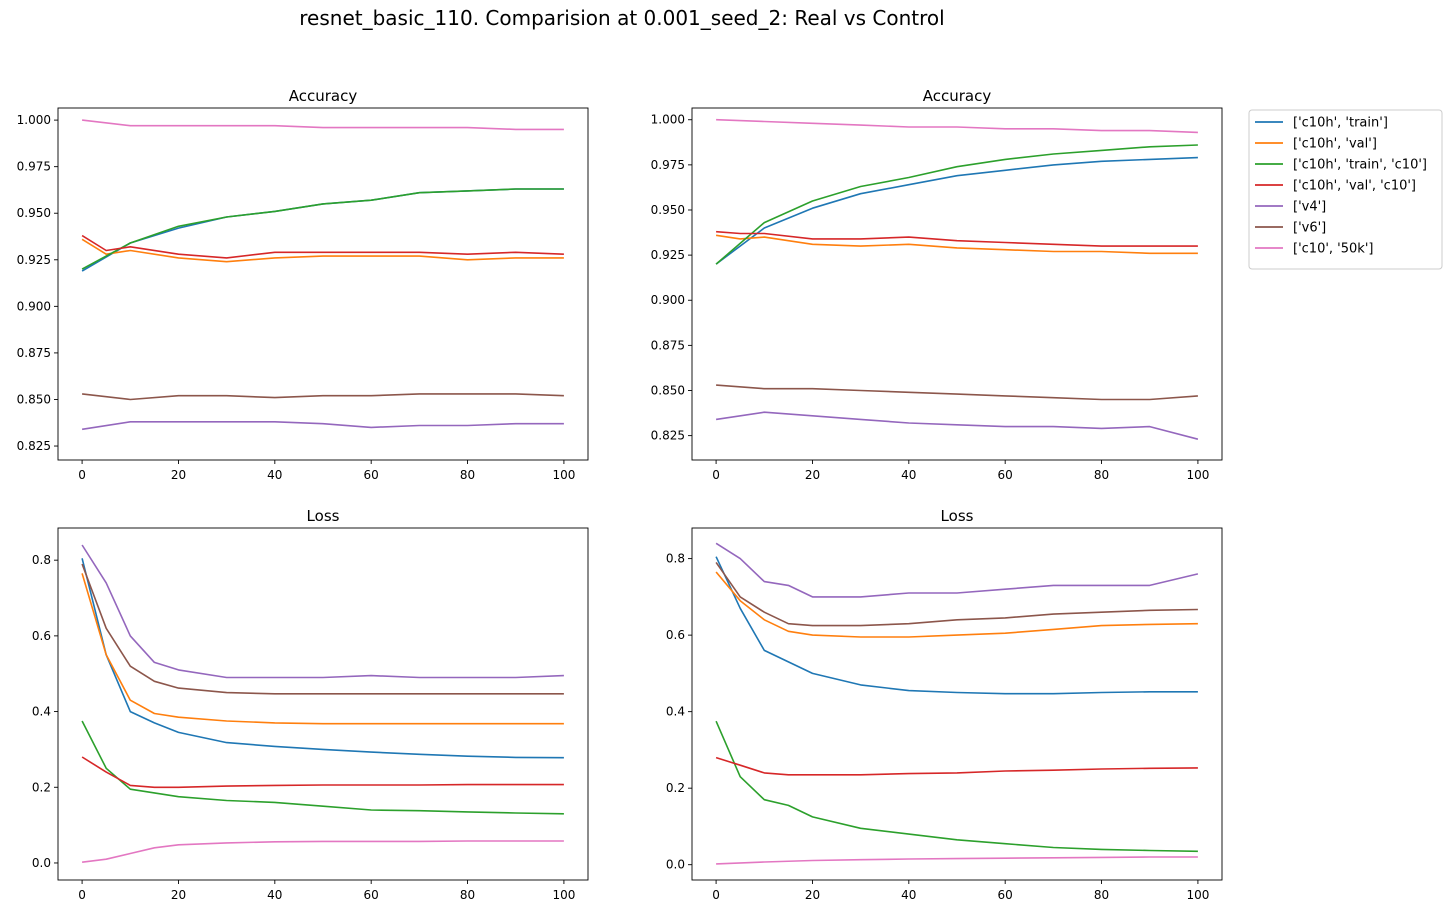 This screenshot has height=913, width=1451. I want to click on legend-label: ['c10h', 'val'], so click(1335, 144).